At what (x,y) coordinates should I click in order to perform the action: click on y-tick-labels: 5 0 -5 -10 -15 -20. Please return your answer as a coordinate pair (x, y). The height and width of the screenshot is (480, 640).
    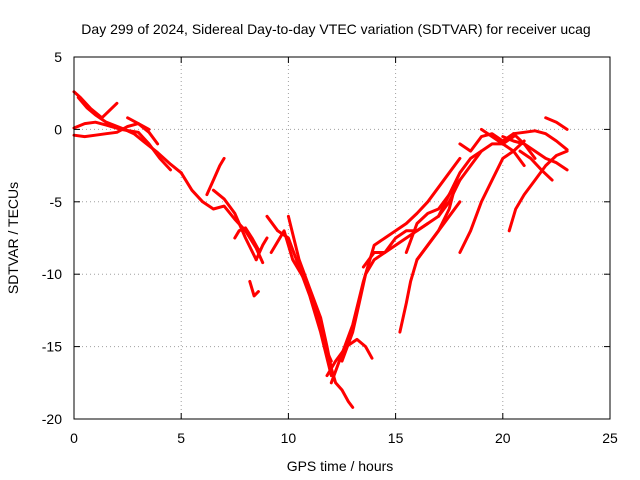
    Looking at the image, I should click on (52, 238).